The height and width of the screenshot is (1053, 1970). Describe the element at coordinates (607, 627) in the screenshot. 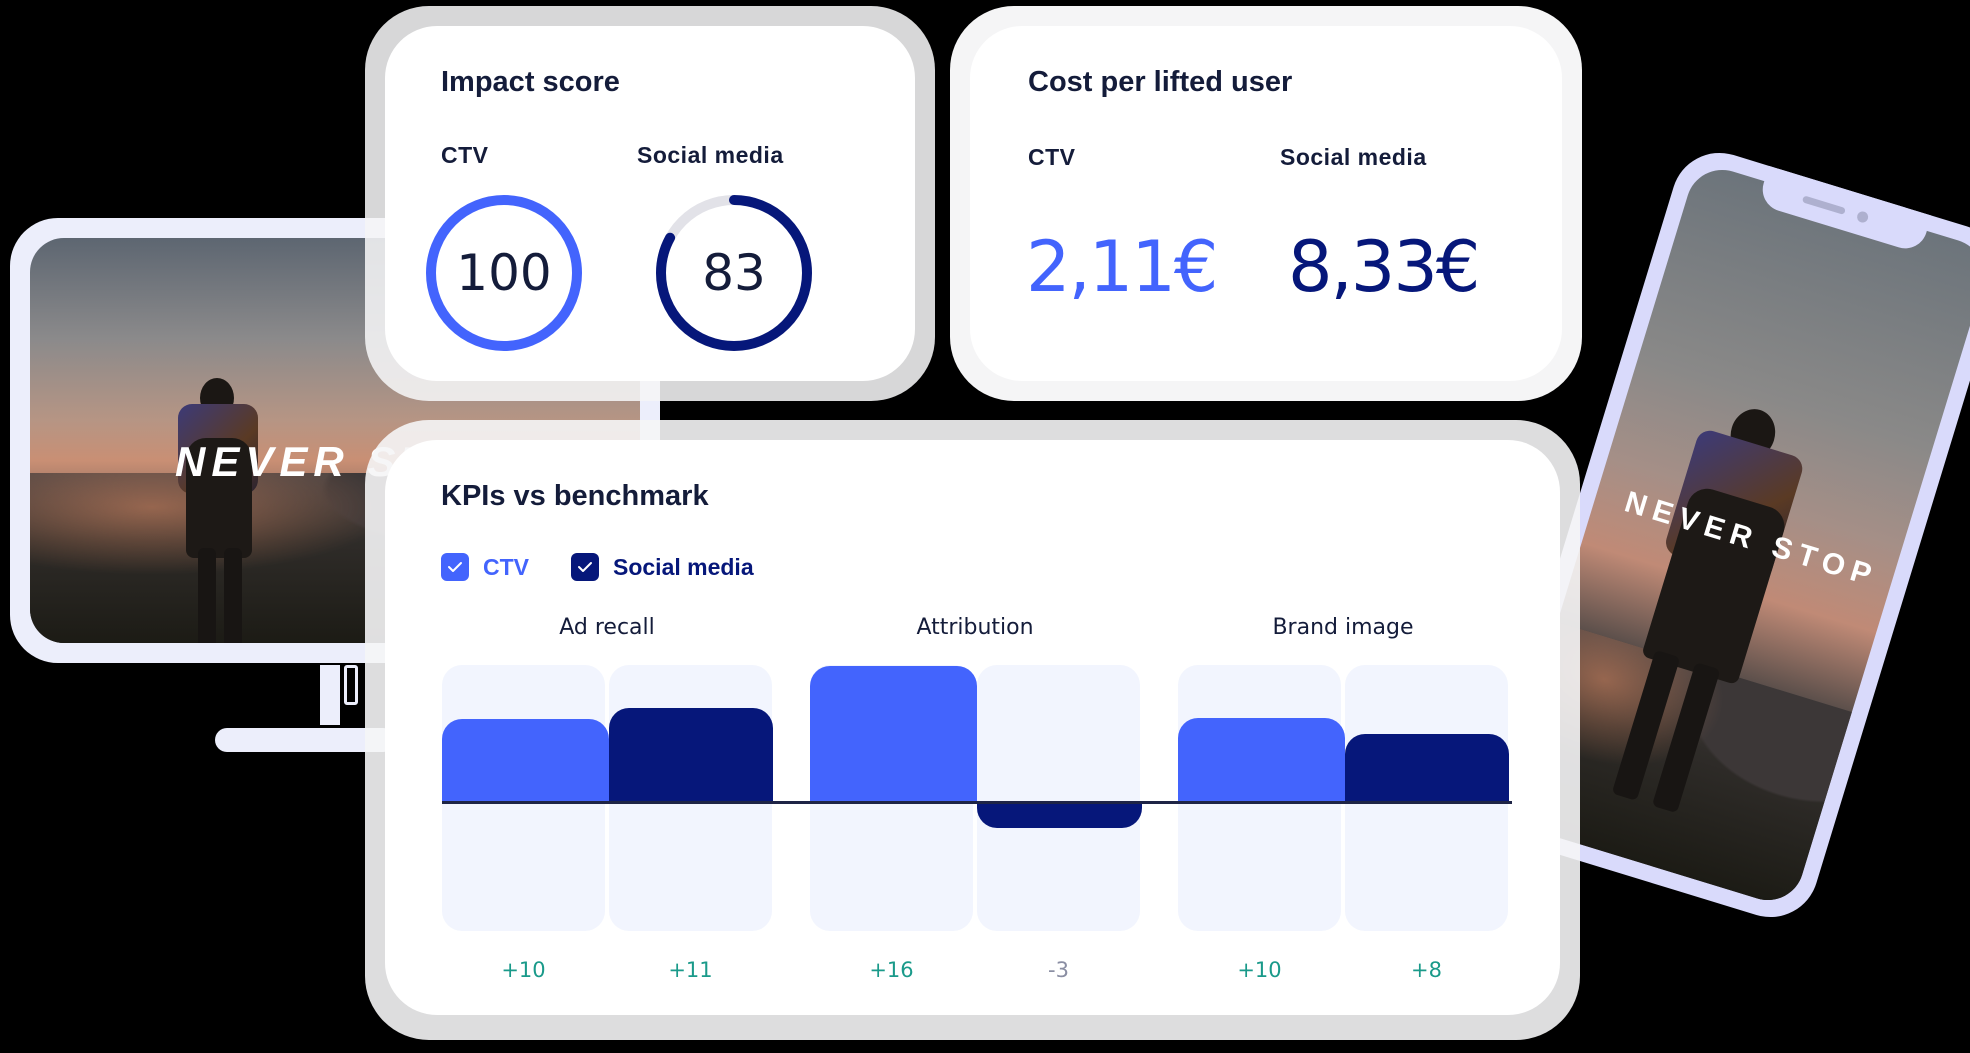

I see `category-label-ad-recall: Ad recall` at that location.